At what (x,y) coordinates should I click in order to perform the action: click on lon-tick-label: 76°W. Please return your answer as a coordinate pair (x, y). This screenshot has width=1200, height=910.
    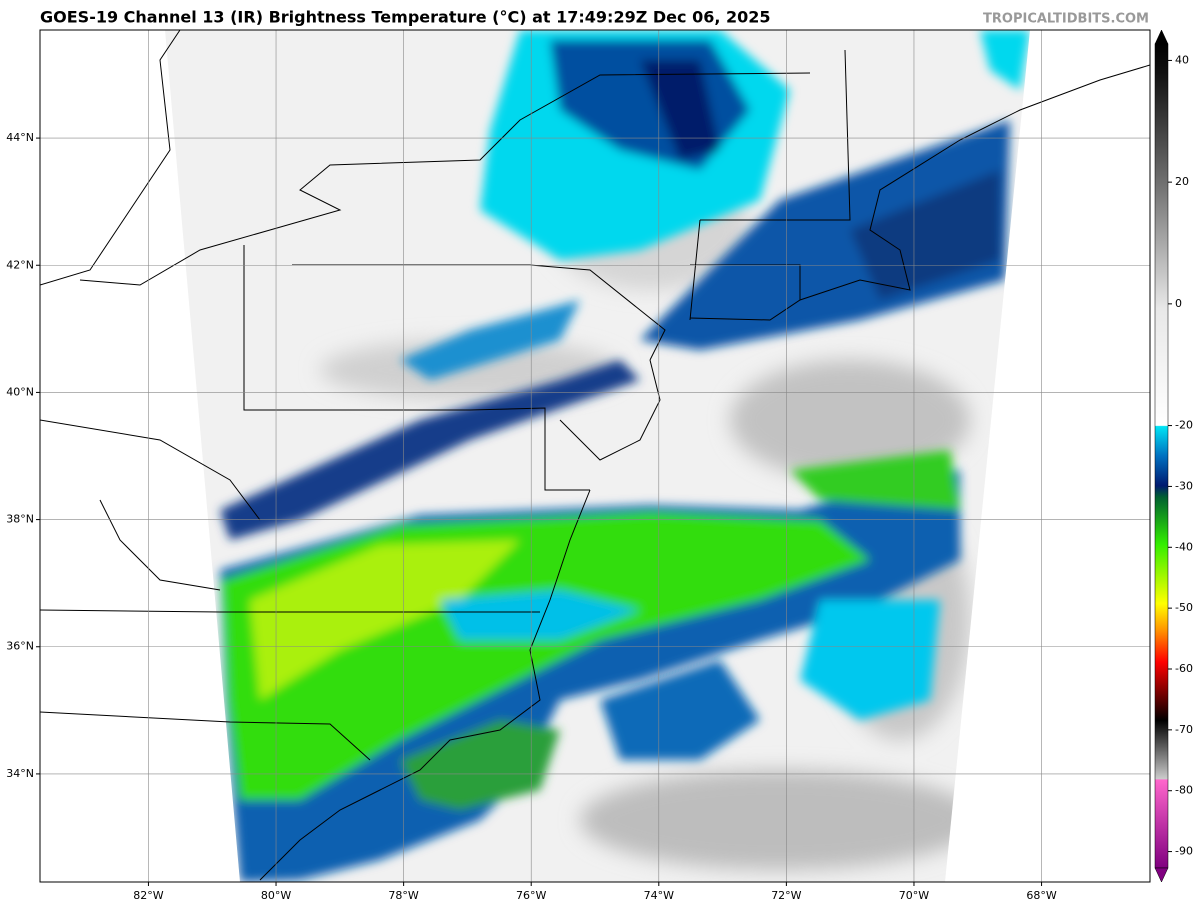
    Looking at the image, I should click on (531, 895).